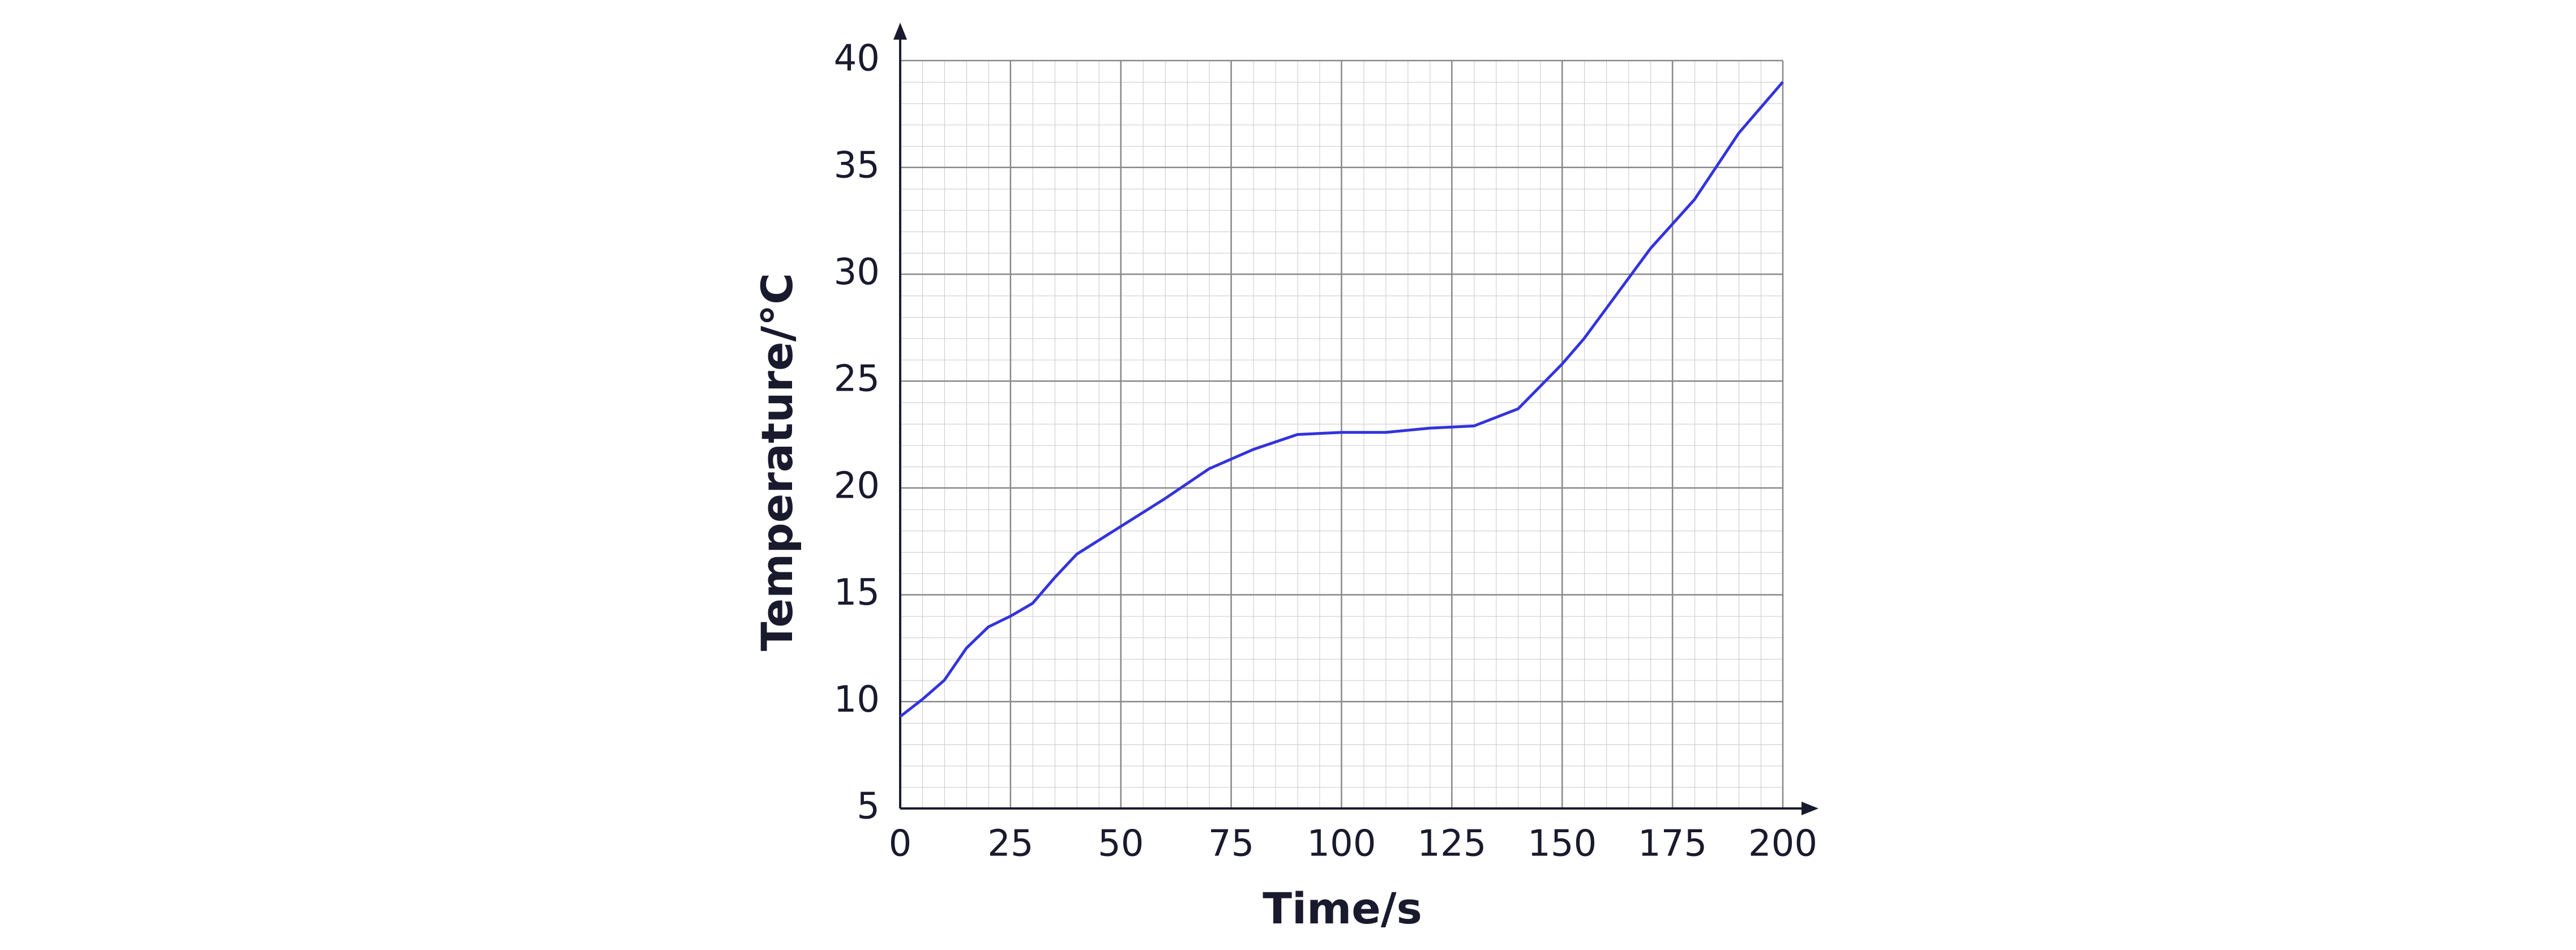 The height and width of the screenshot is (950, 2576). I want to click on x-tick-label: 125, so click(1451, 844).